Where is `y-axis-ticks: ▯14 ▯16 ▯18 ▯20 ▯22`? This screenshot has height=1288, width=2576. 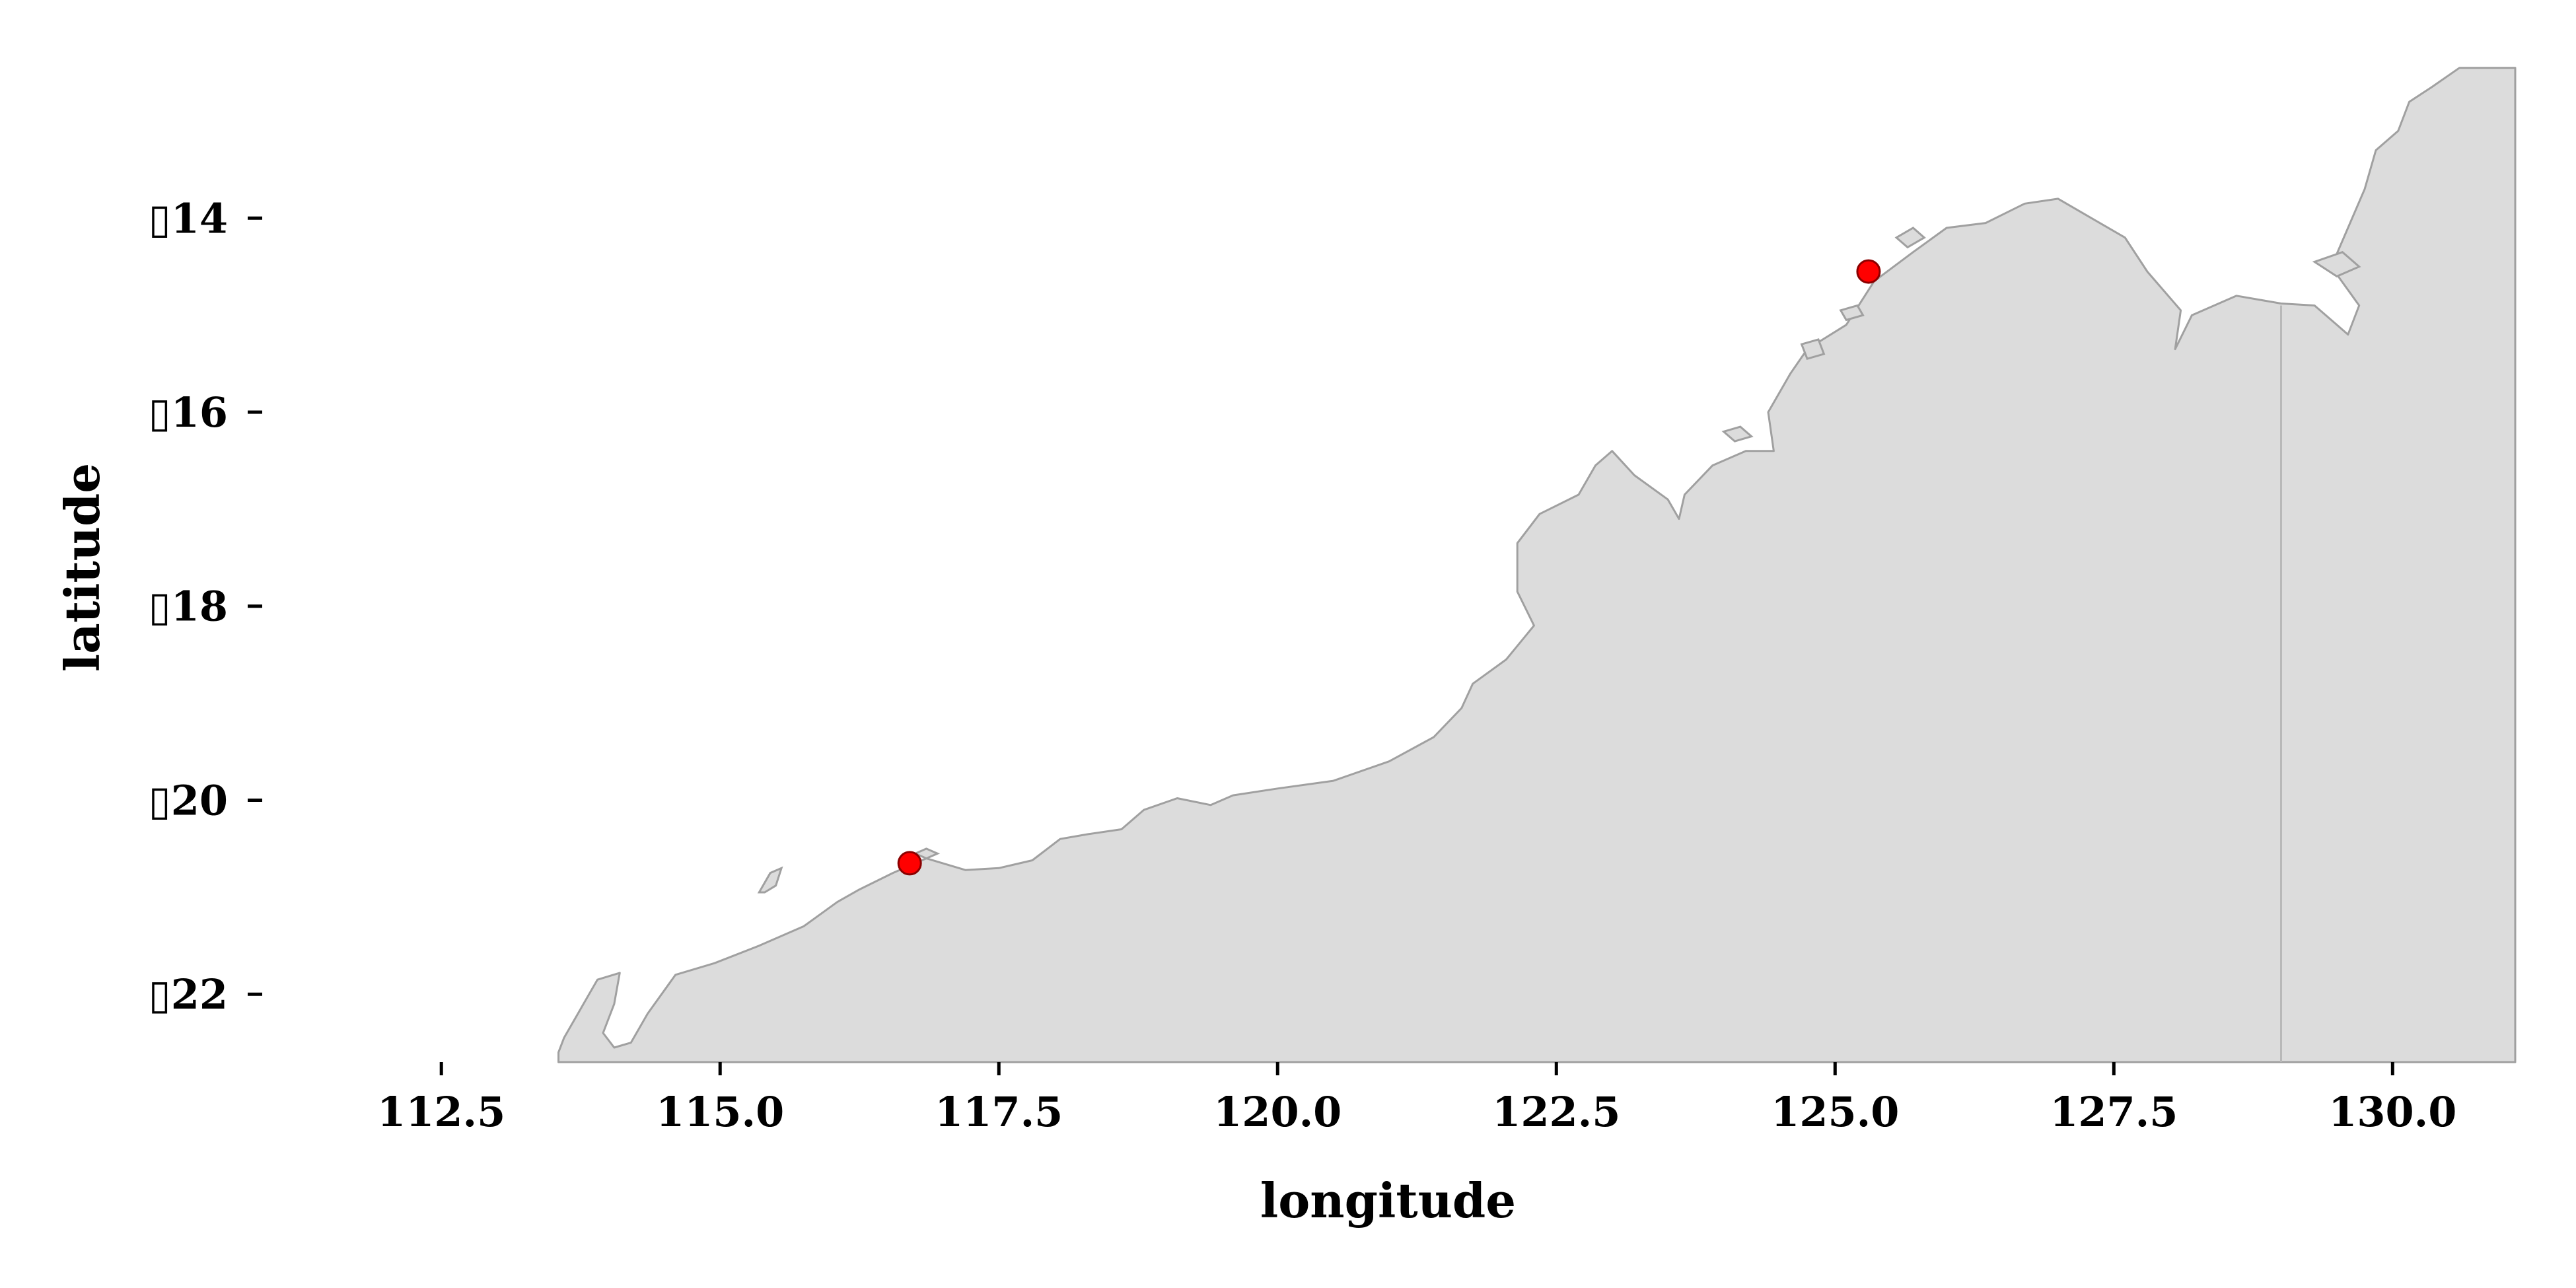
y-axis-ticks: ▯14 ▯16 ▯18 ▯20 ▯22 is located at coordinates (206, 606).